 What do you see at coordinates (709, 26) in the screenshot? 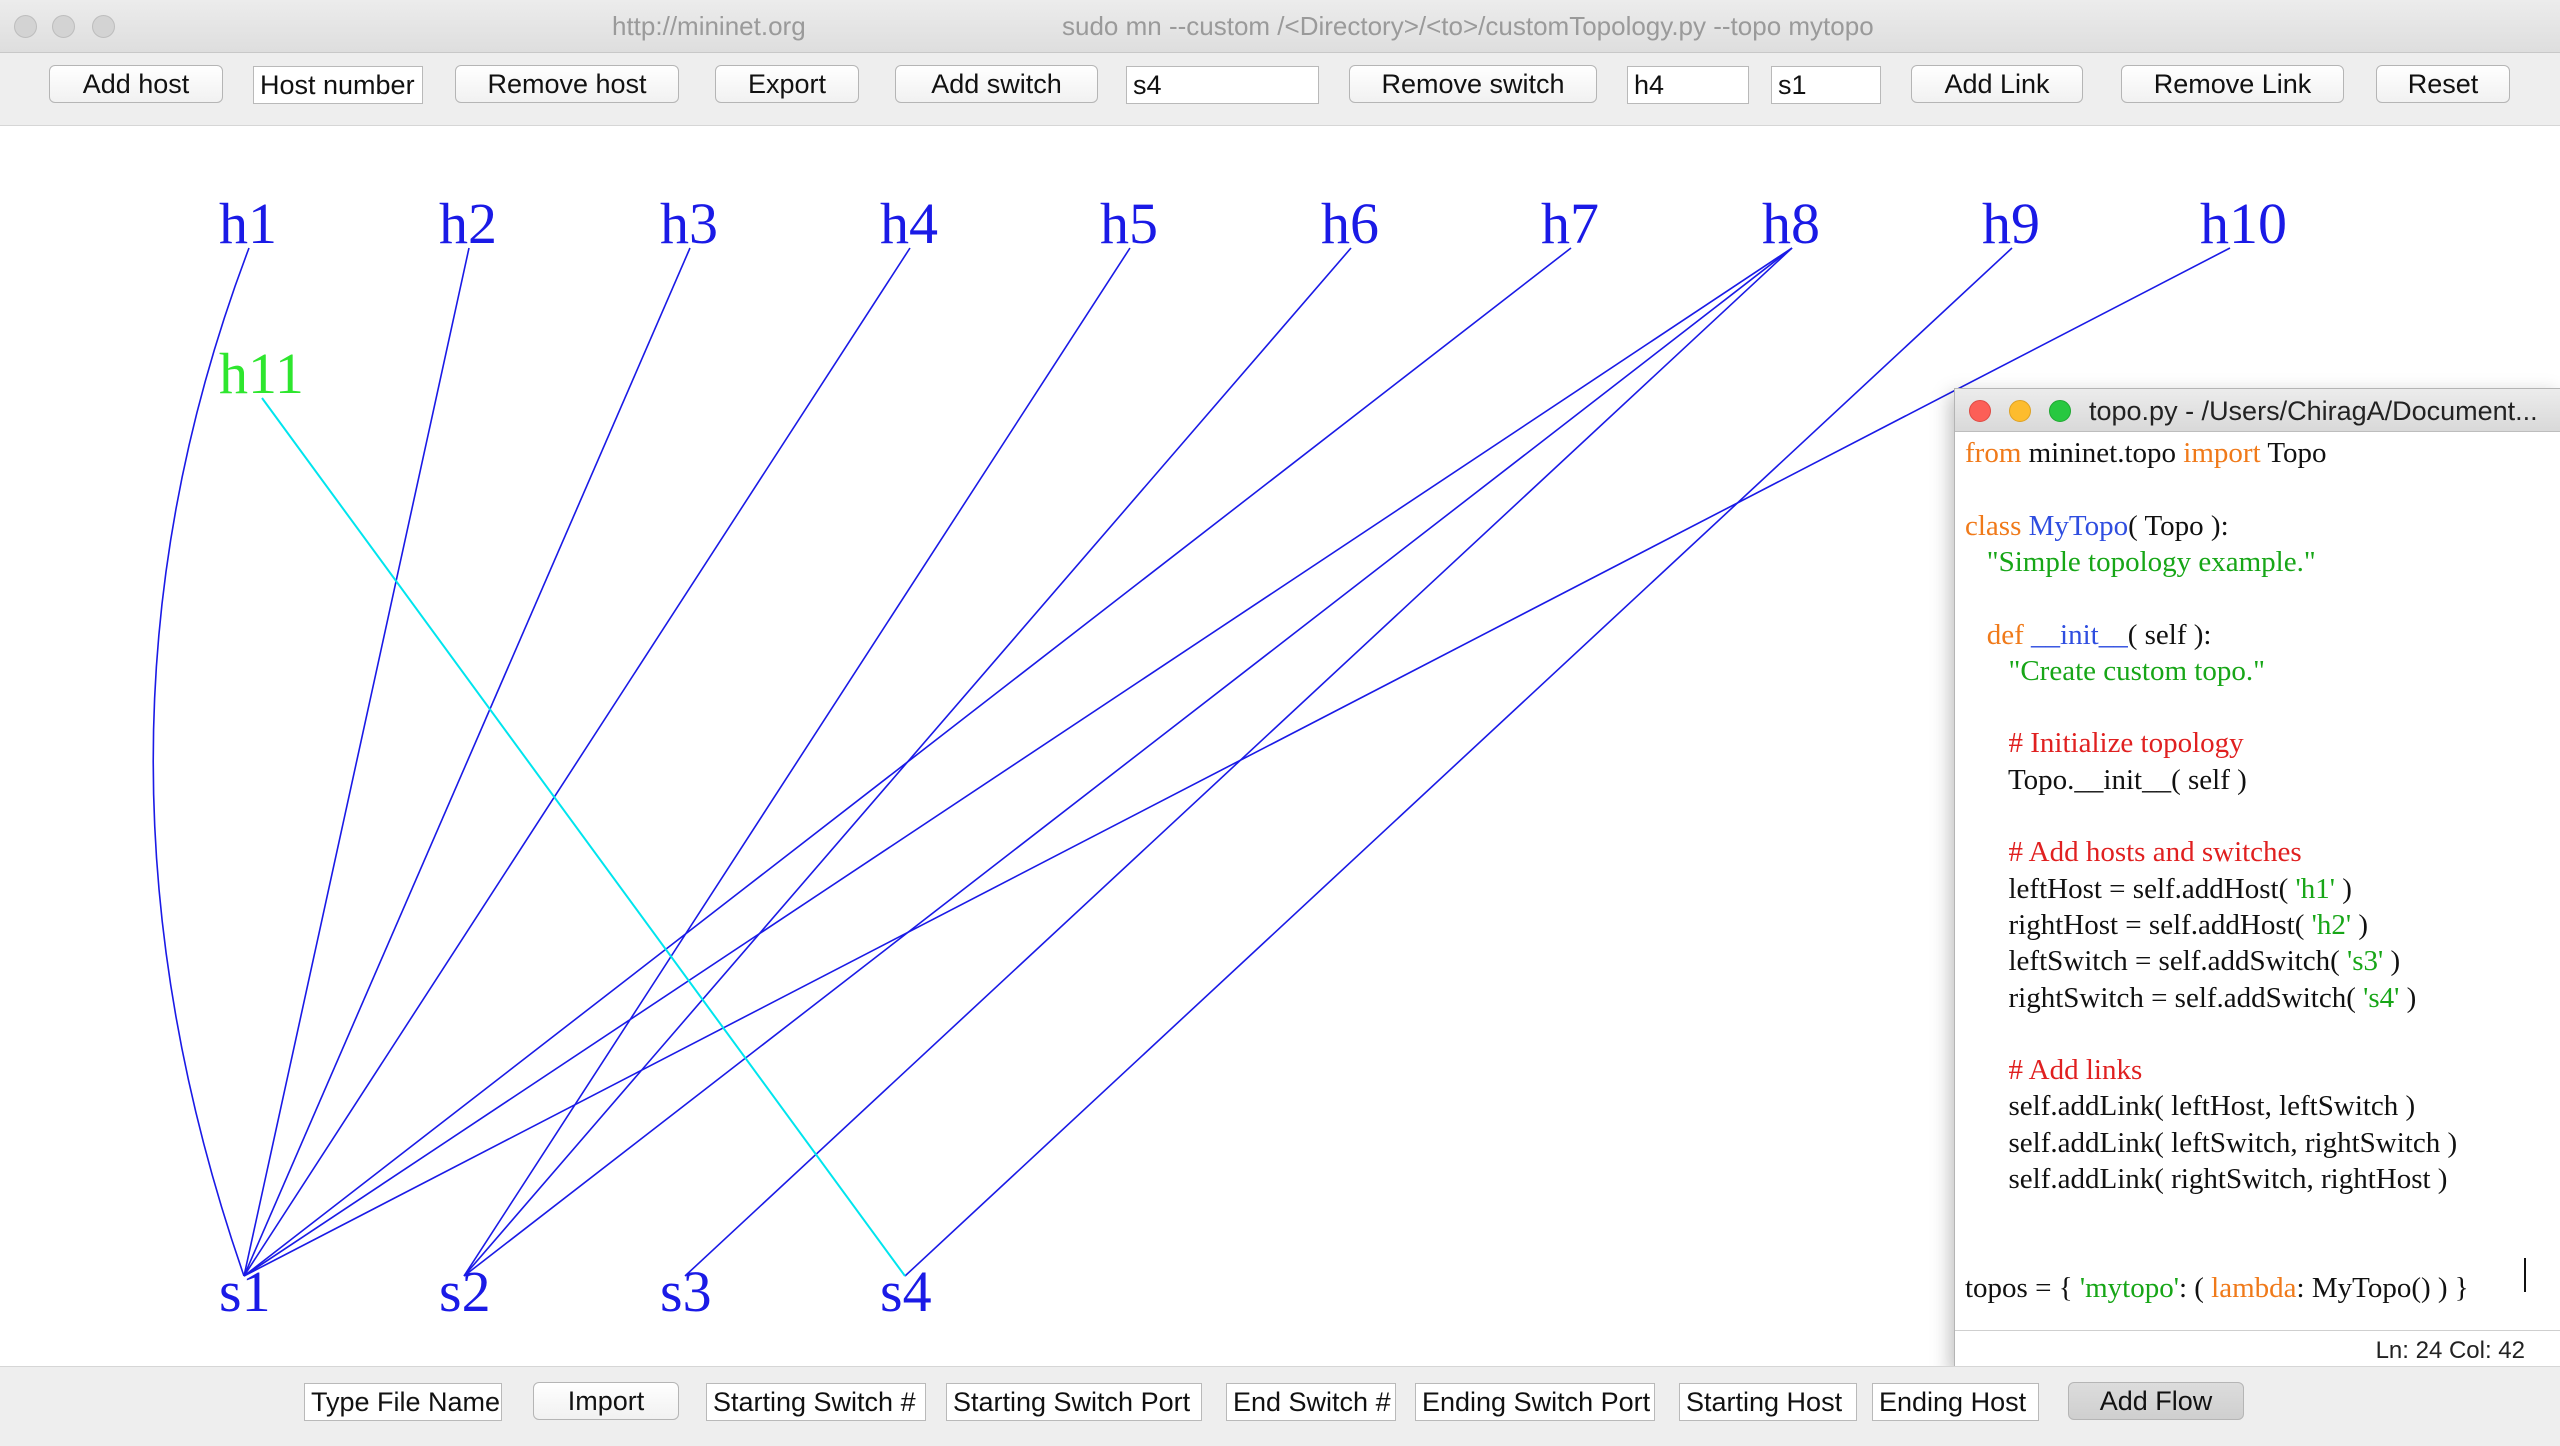
I see `window-title-url: http://mininet.org` at bounding box center [709, 26].